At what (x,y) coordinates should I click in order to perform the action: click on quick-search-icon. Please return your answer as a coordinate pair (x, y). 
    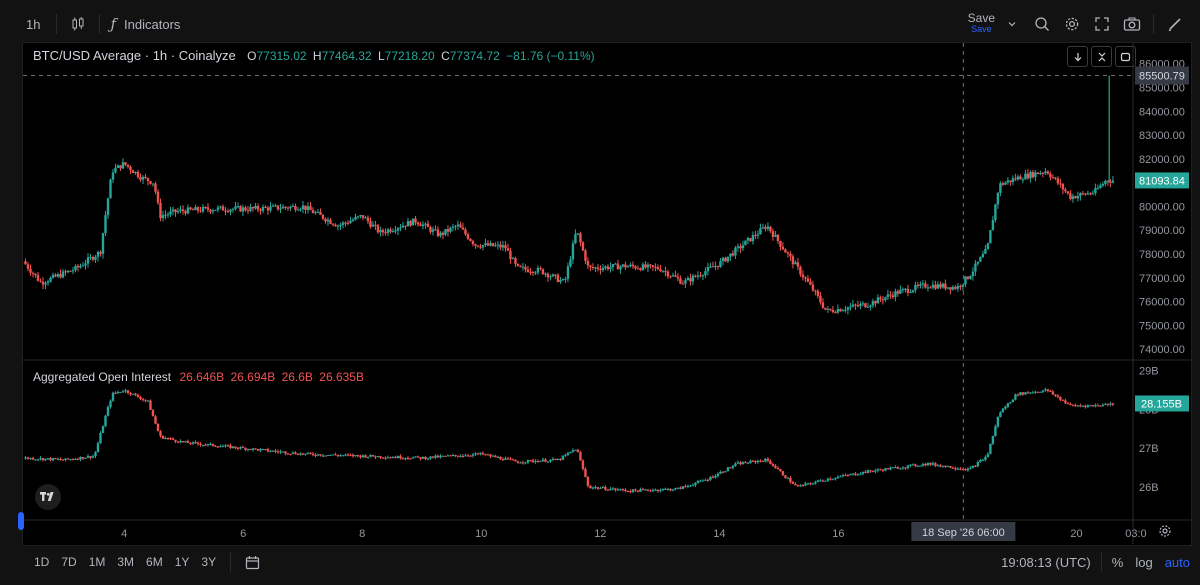
    Looking at the image, I should click on (1042, 24).